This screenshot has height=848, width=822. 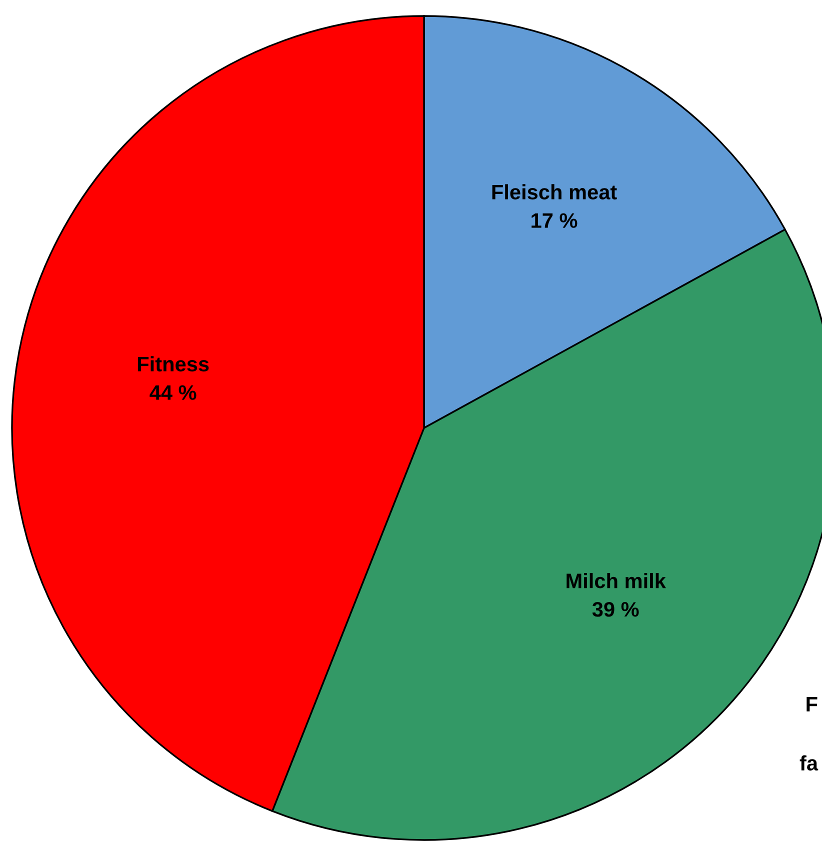 What do you see at coordinates (616, 580) in the screenshot?
I see `slice-label: Milch milk` at bounding box center [616, 580].